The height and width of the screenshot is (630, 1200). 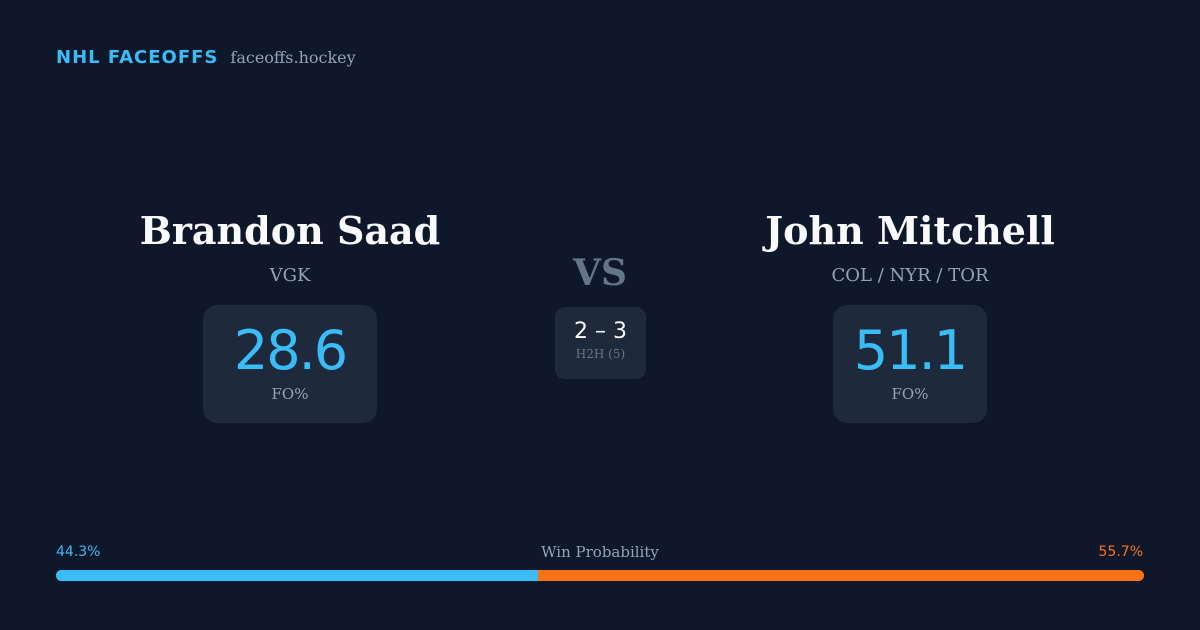 What do you see at coordinates (78, 552) in the screenshot?
I see `win-probability-left: 44.3%` at bounding box center [78, 552].